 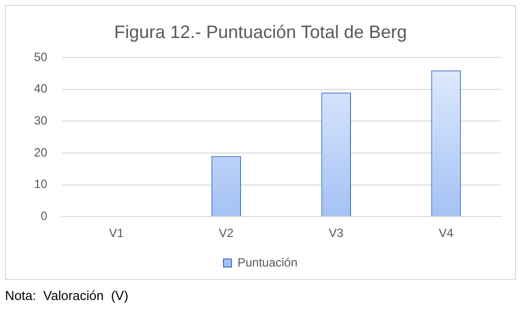 I want to click on y-tick-label: 50, so click(x=41, y=57).